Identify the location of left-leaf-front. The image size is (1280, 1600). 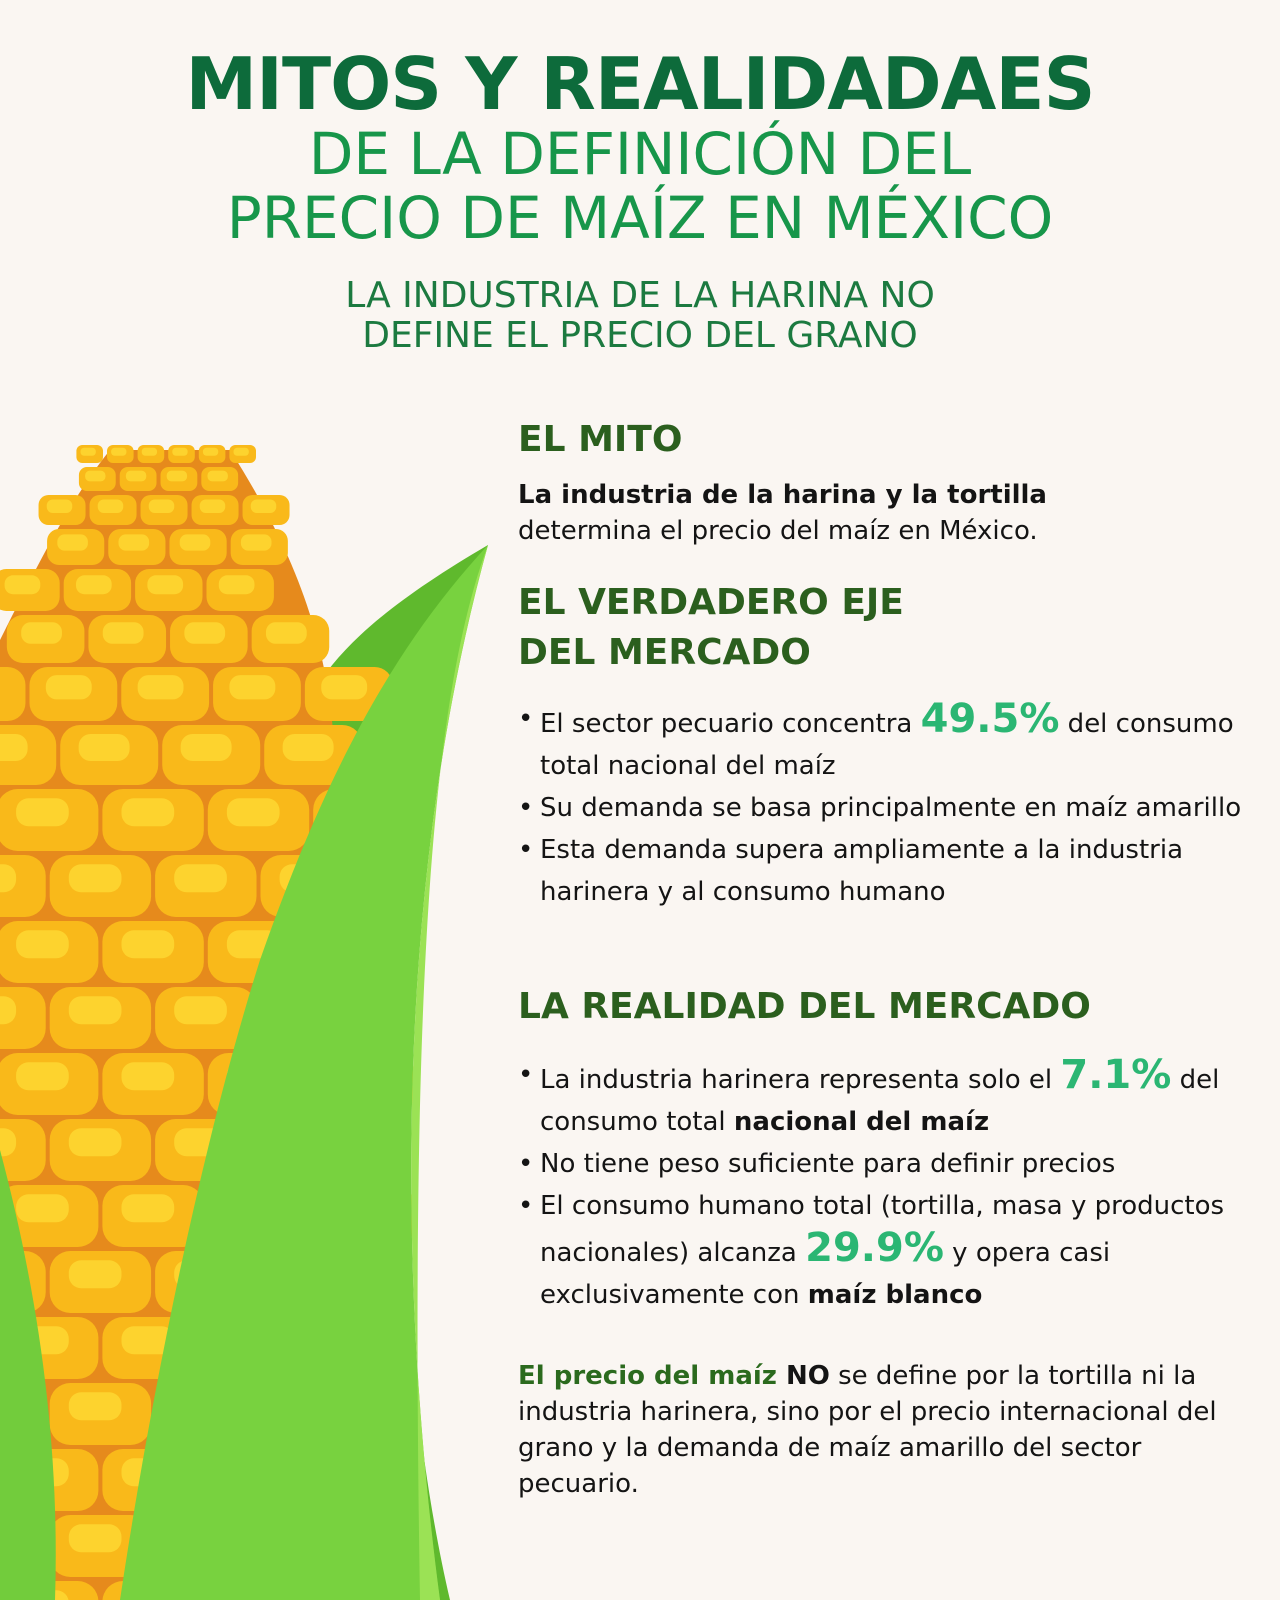
(28, 1375).